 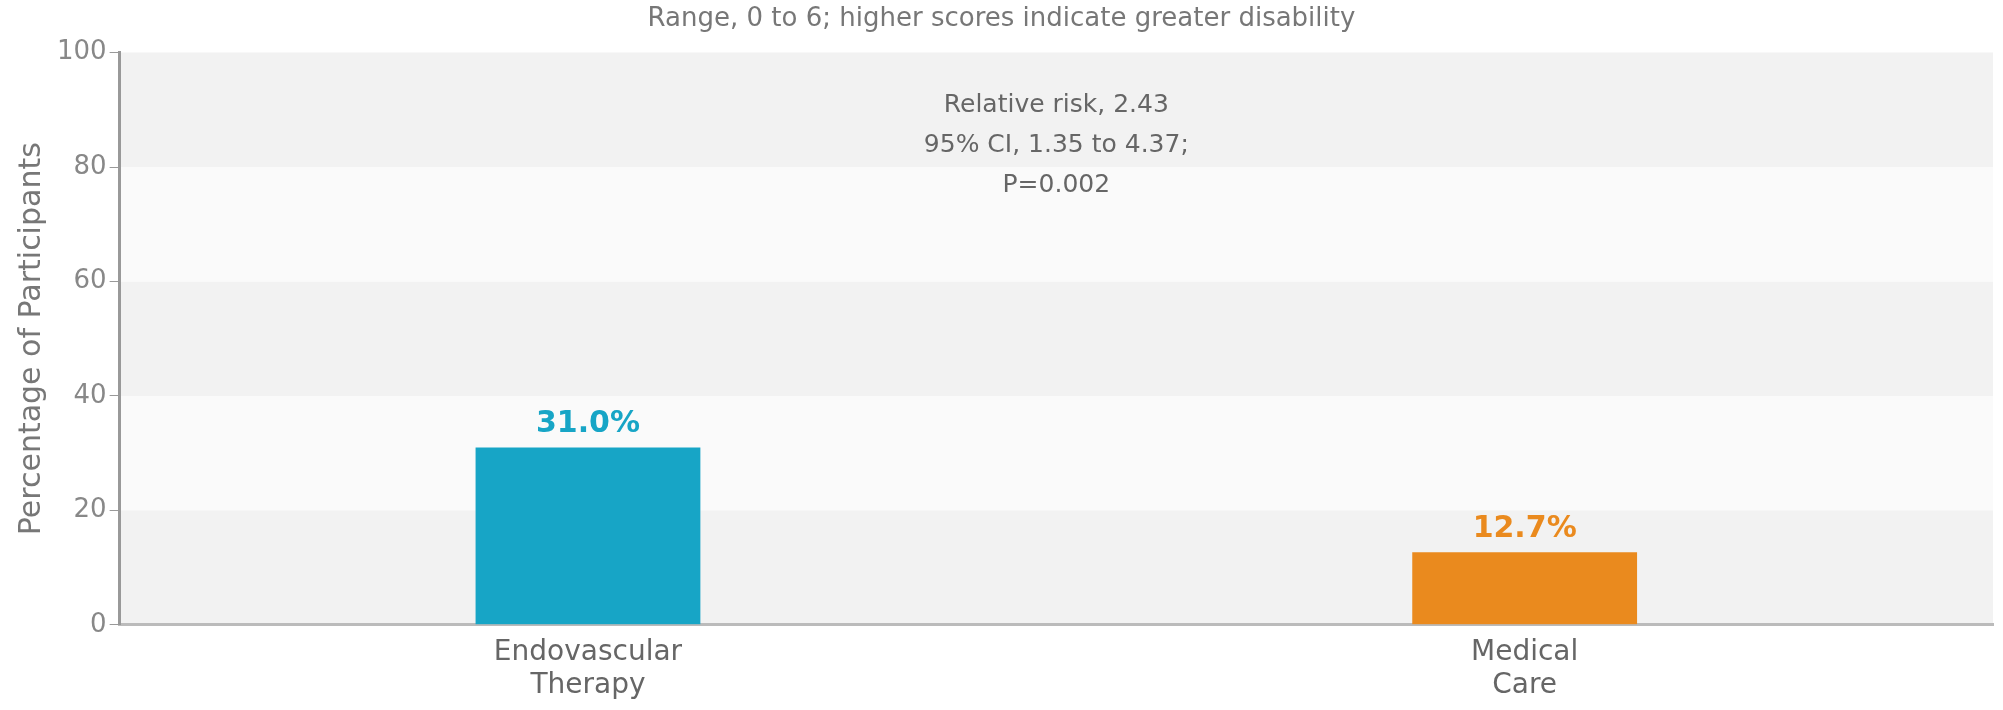 I want to click on chart-subtitle: Range, 0 to 6; higher scores indicate greater disability, so click(x=1001, y=17).